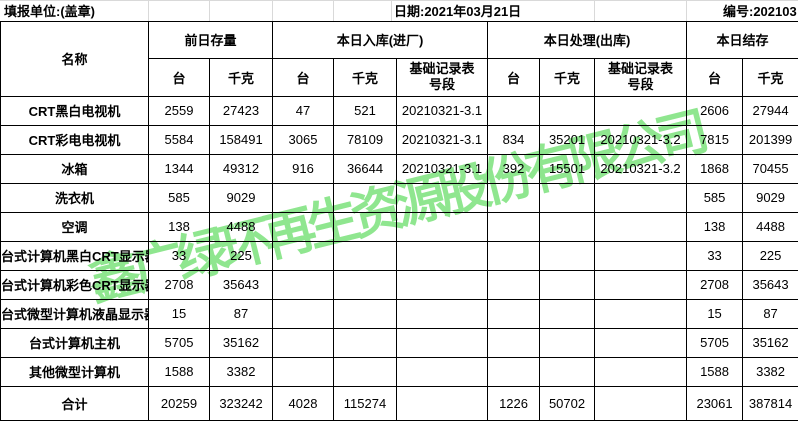  I want to click on row-cell: 1344, so click(179, 168).